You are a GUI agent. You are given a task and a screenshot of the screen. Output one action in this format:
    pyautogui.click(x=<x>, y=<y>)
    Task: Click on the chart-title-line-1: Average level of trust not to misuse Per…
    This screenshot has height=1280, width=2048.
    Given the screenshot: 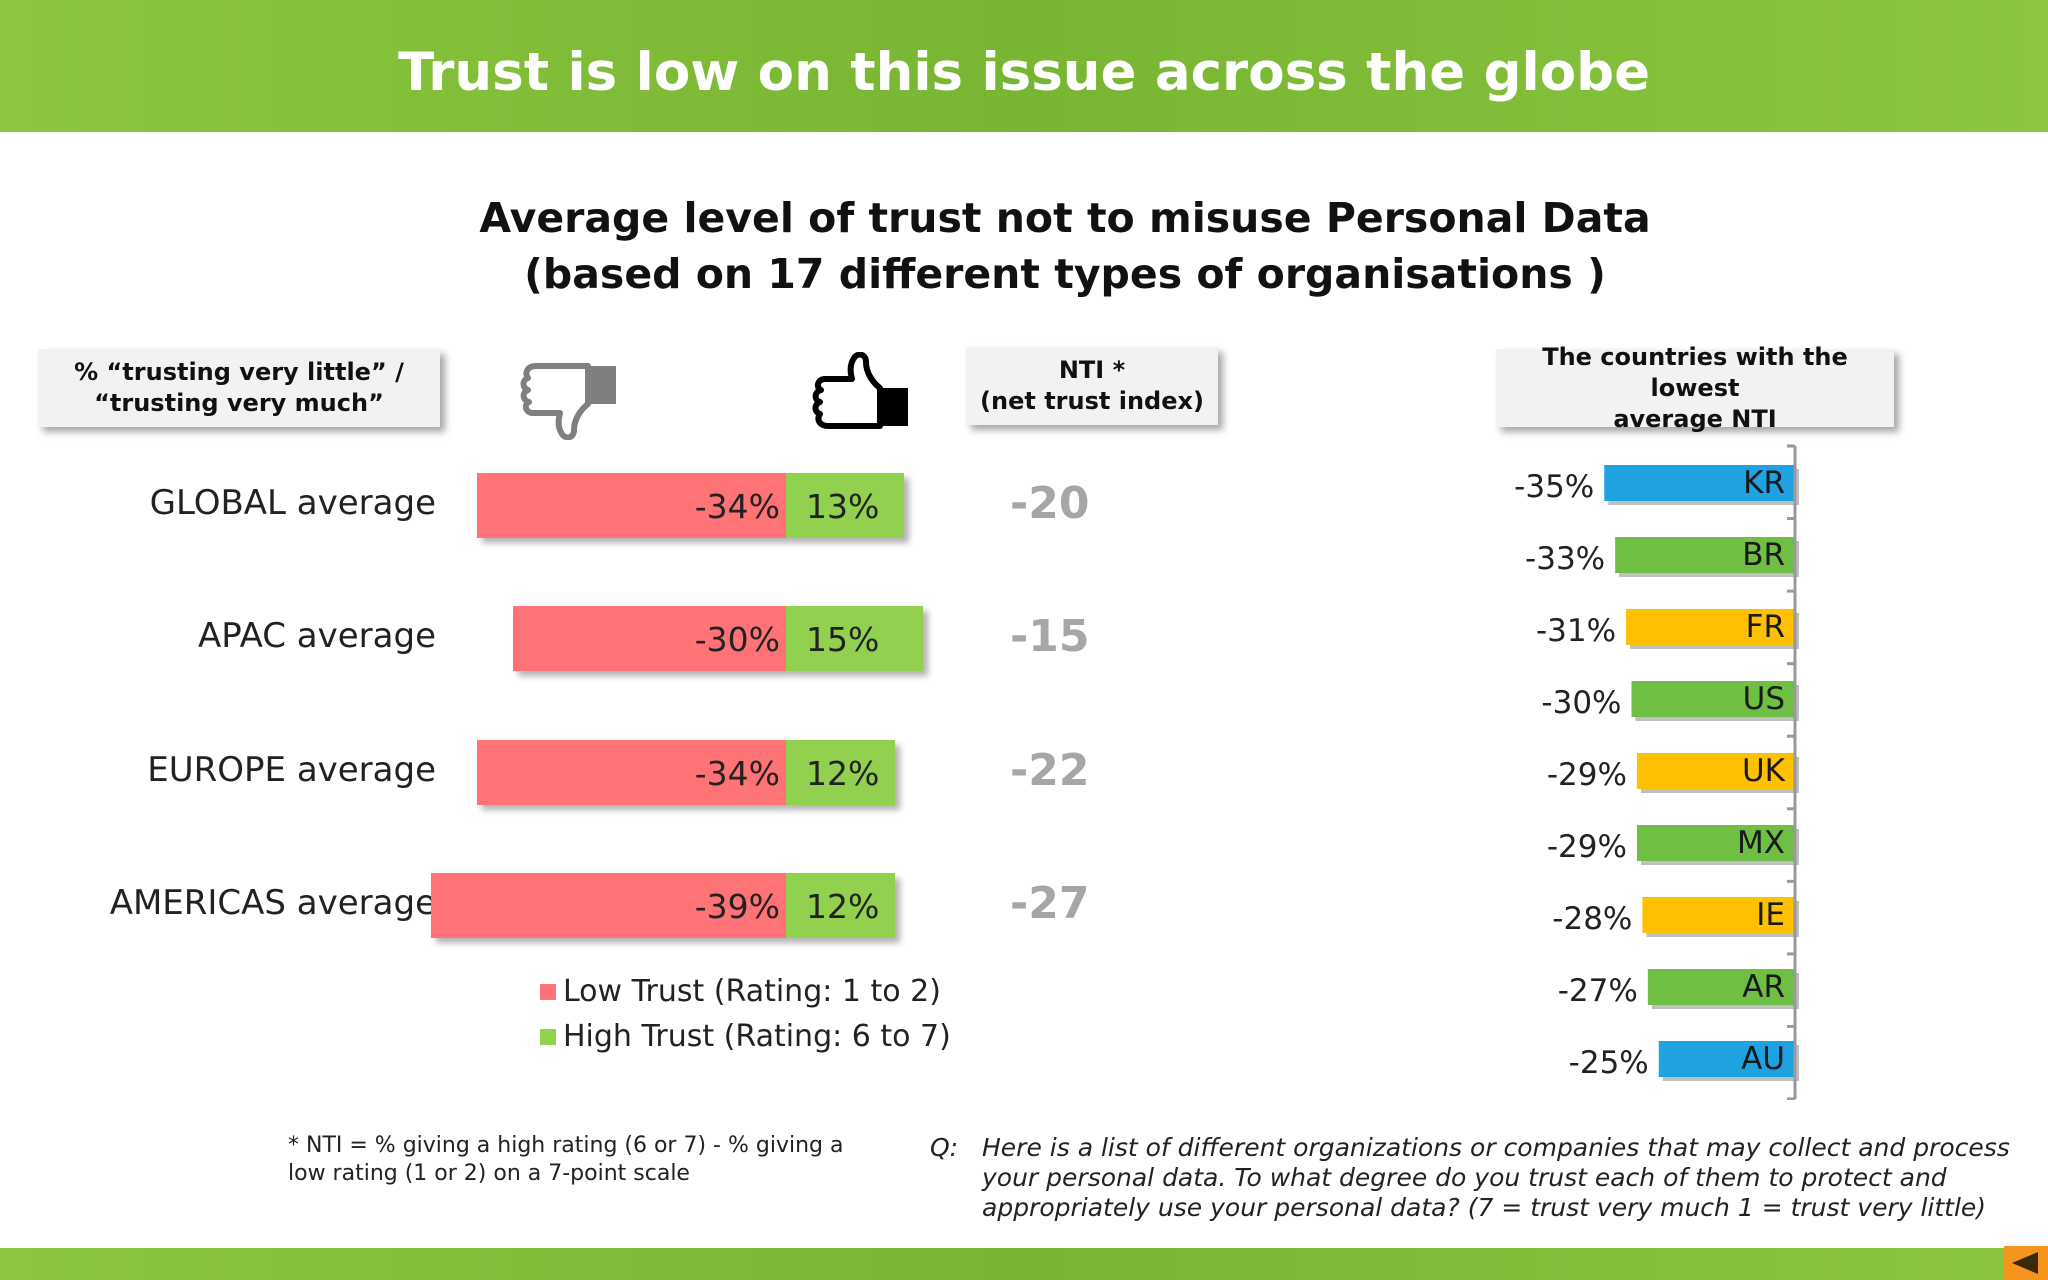 What is the action you would take?
    pyautogui.click(x=1065, y=218)
    